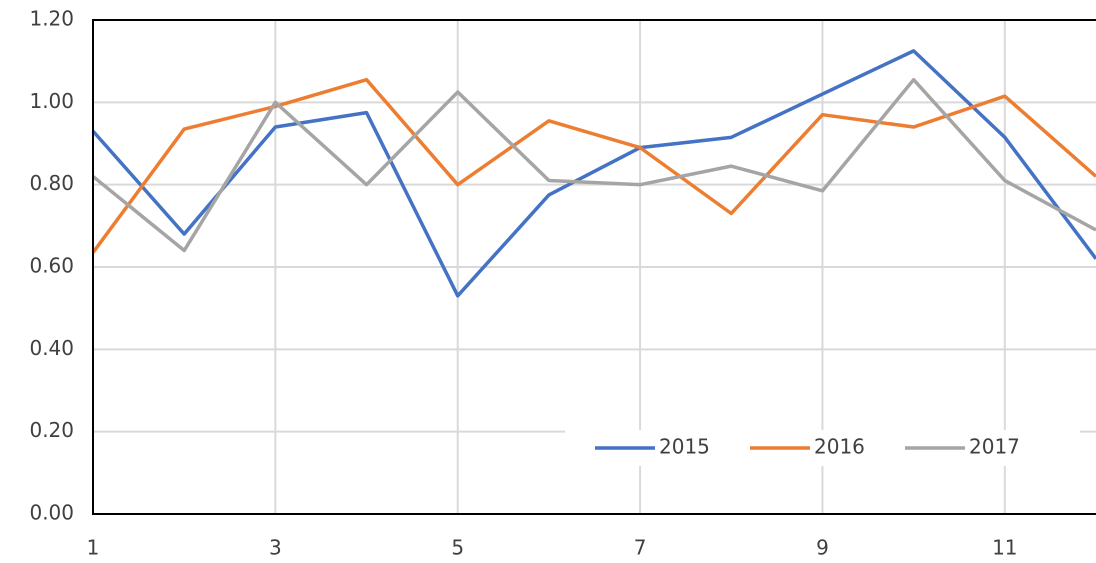 This screenshot has height=563, width=1096. I want to click on y-tick-label: 1.00, so click(51, 101).